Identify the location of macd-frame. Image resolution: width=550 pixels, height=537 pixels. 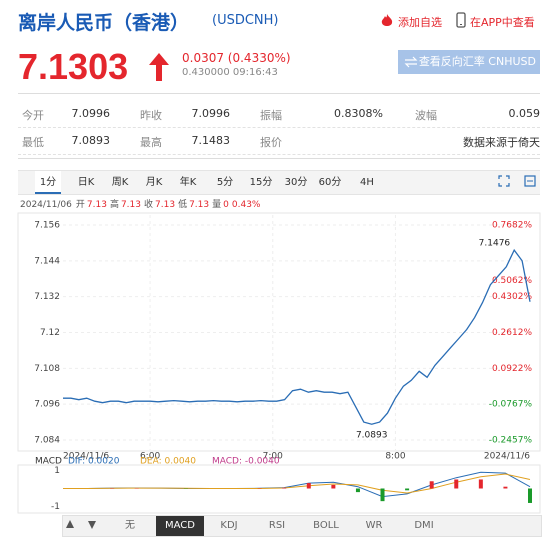
(279, 489).